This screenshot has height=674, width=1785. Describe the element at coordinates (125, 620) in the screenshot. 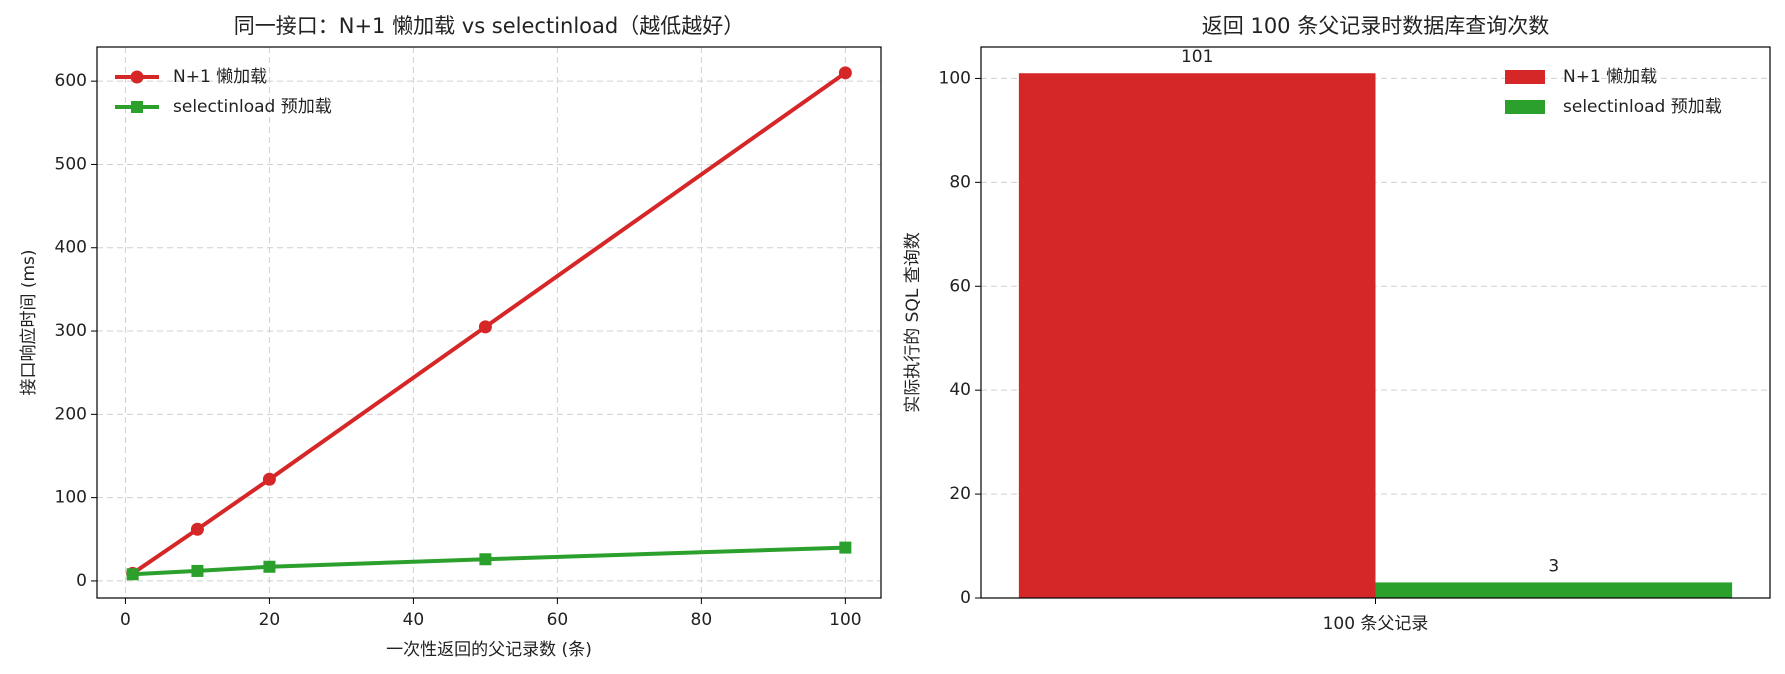

I see `x-tick-label: 0` at that location.